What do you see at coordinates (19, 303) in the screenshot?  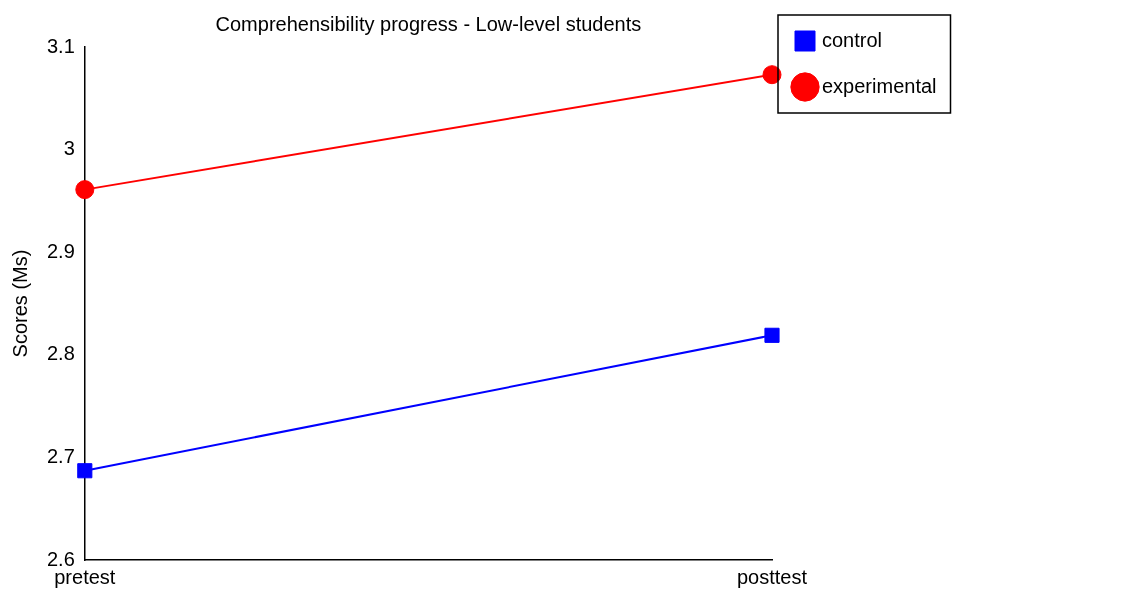 I see `y-axis-title: Scores (Ms)` at bounding box center [19, 303].